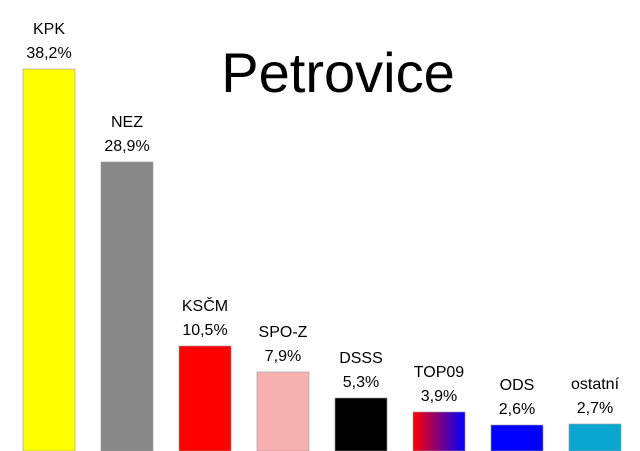 The height and width of the screenshot is (451, 640). What do you see at coordinates (127, 306) in the screenshot?
I see `bar-nez` at bounding box center [127, 306].